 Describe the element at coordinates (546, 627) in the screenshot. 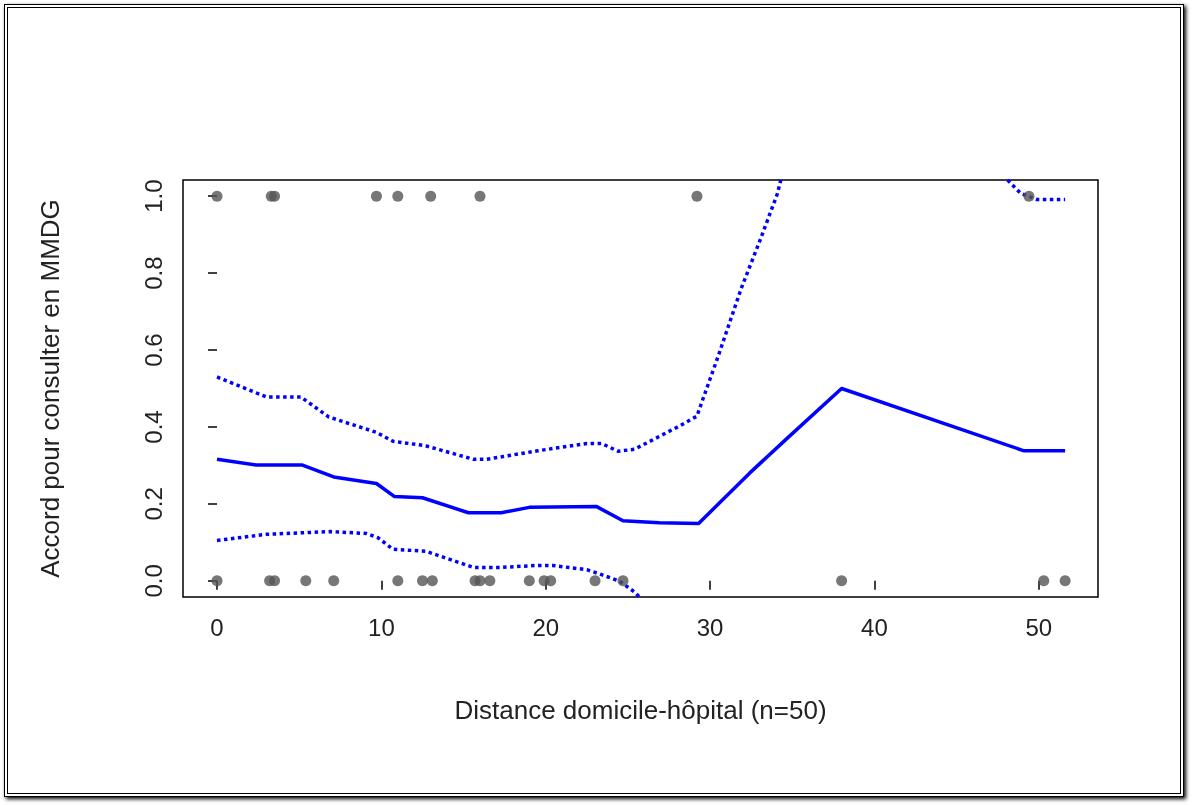

I see `x-tick-label: 20` at that location.